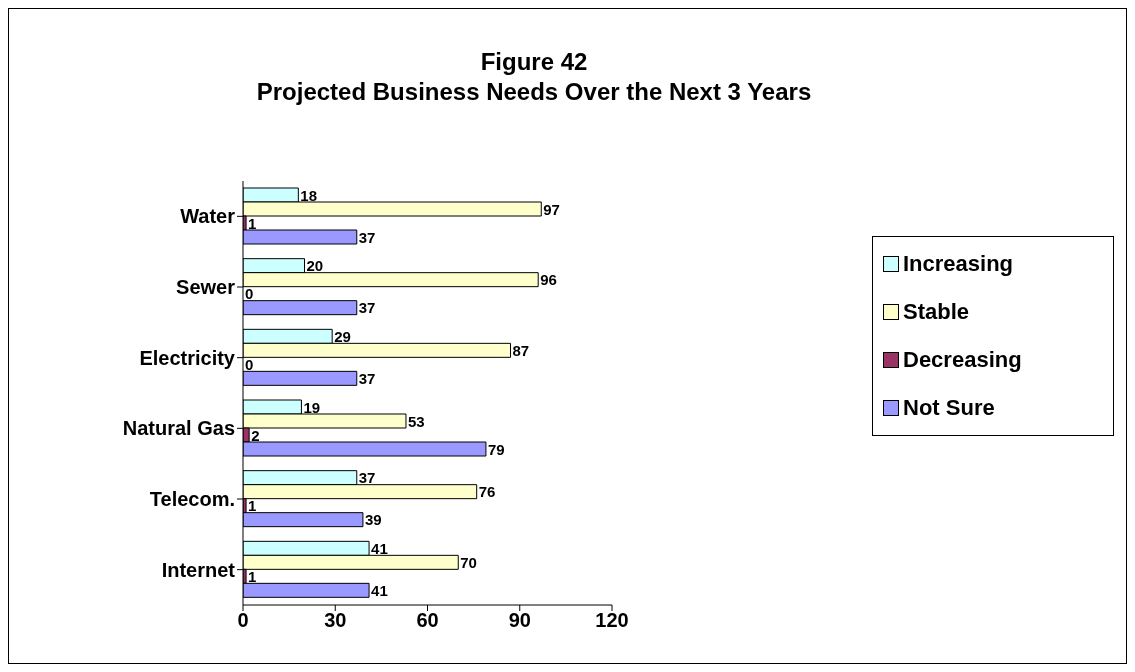 The width and height of the screenshot is (1135, 672). Describe the element at coordinates (521, 350) in the screenshot. I see `data-label: 87` at that location.